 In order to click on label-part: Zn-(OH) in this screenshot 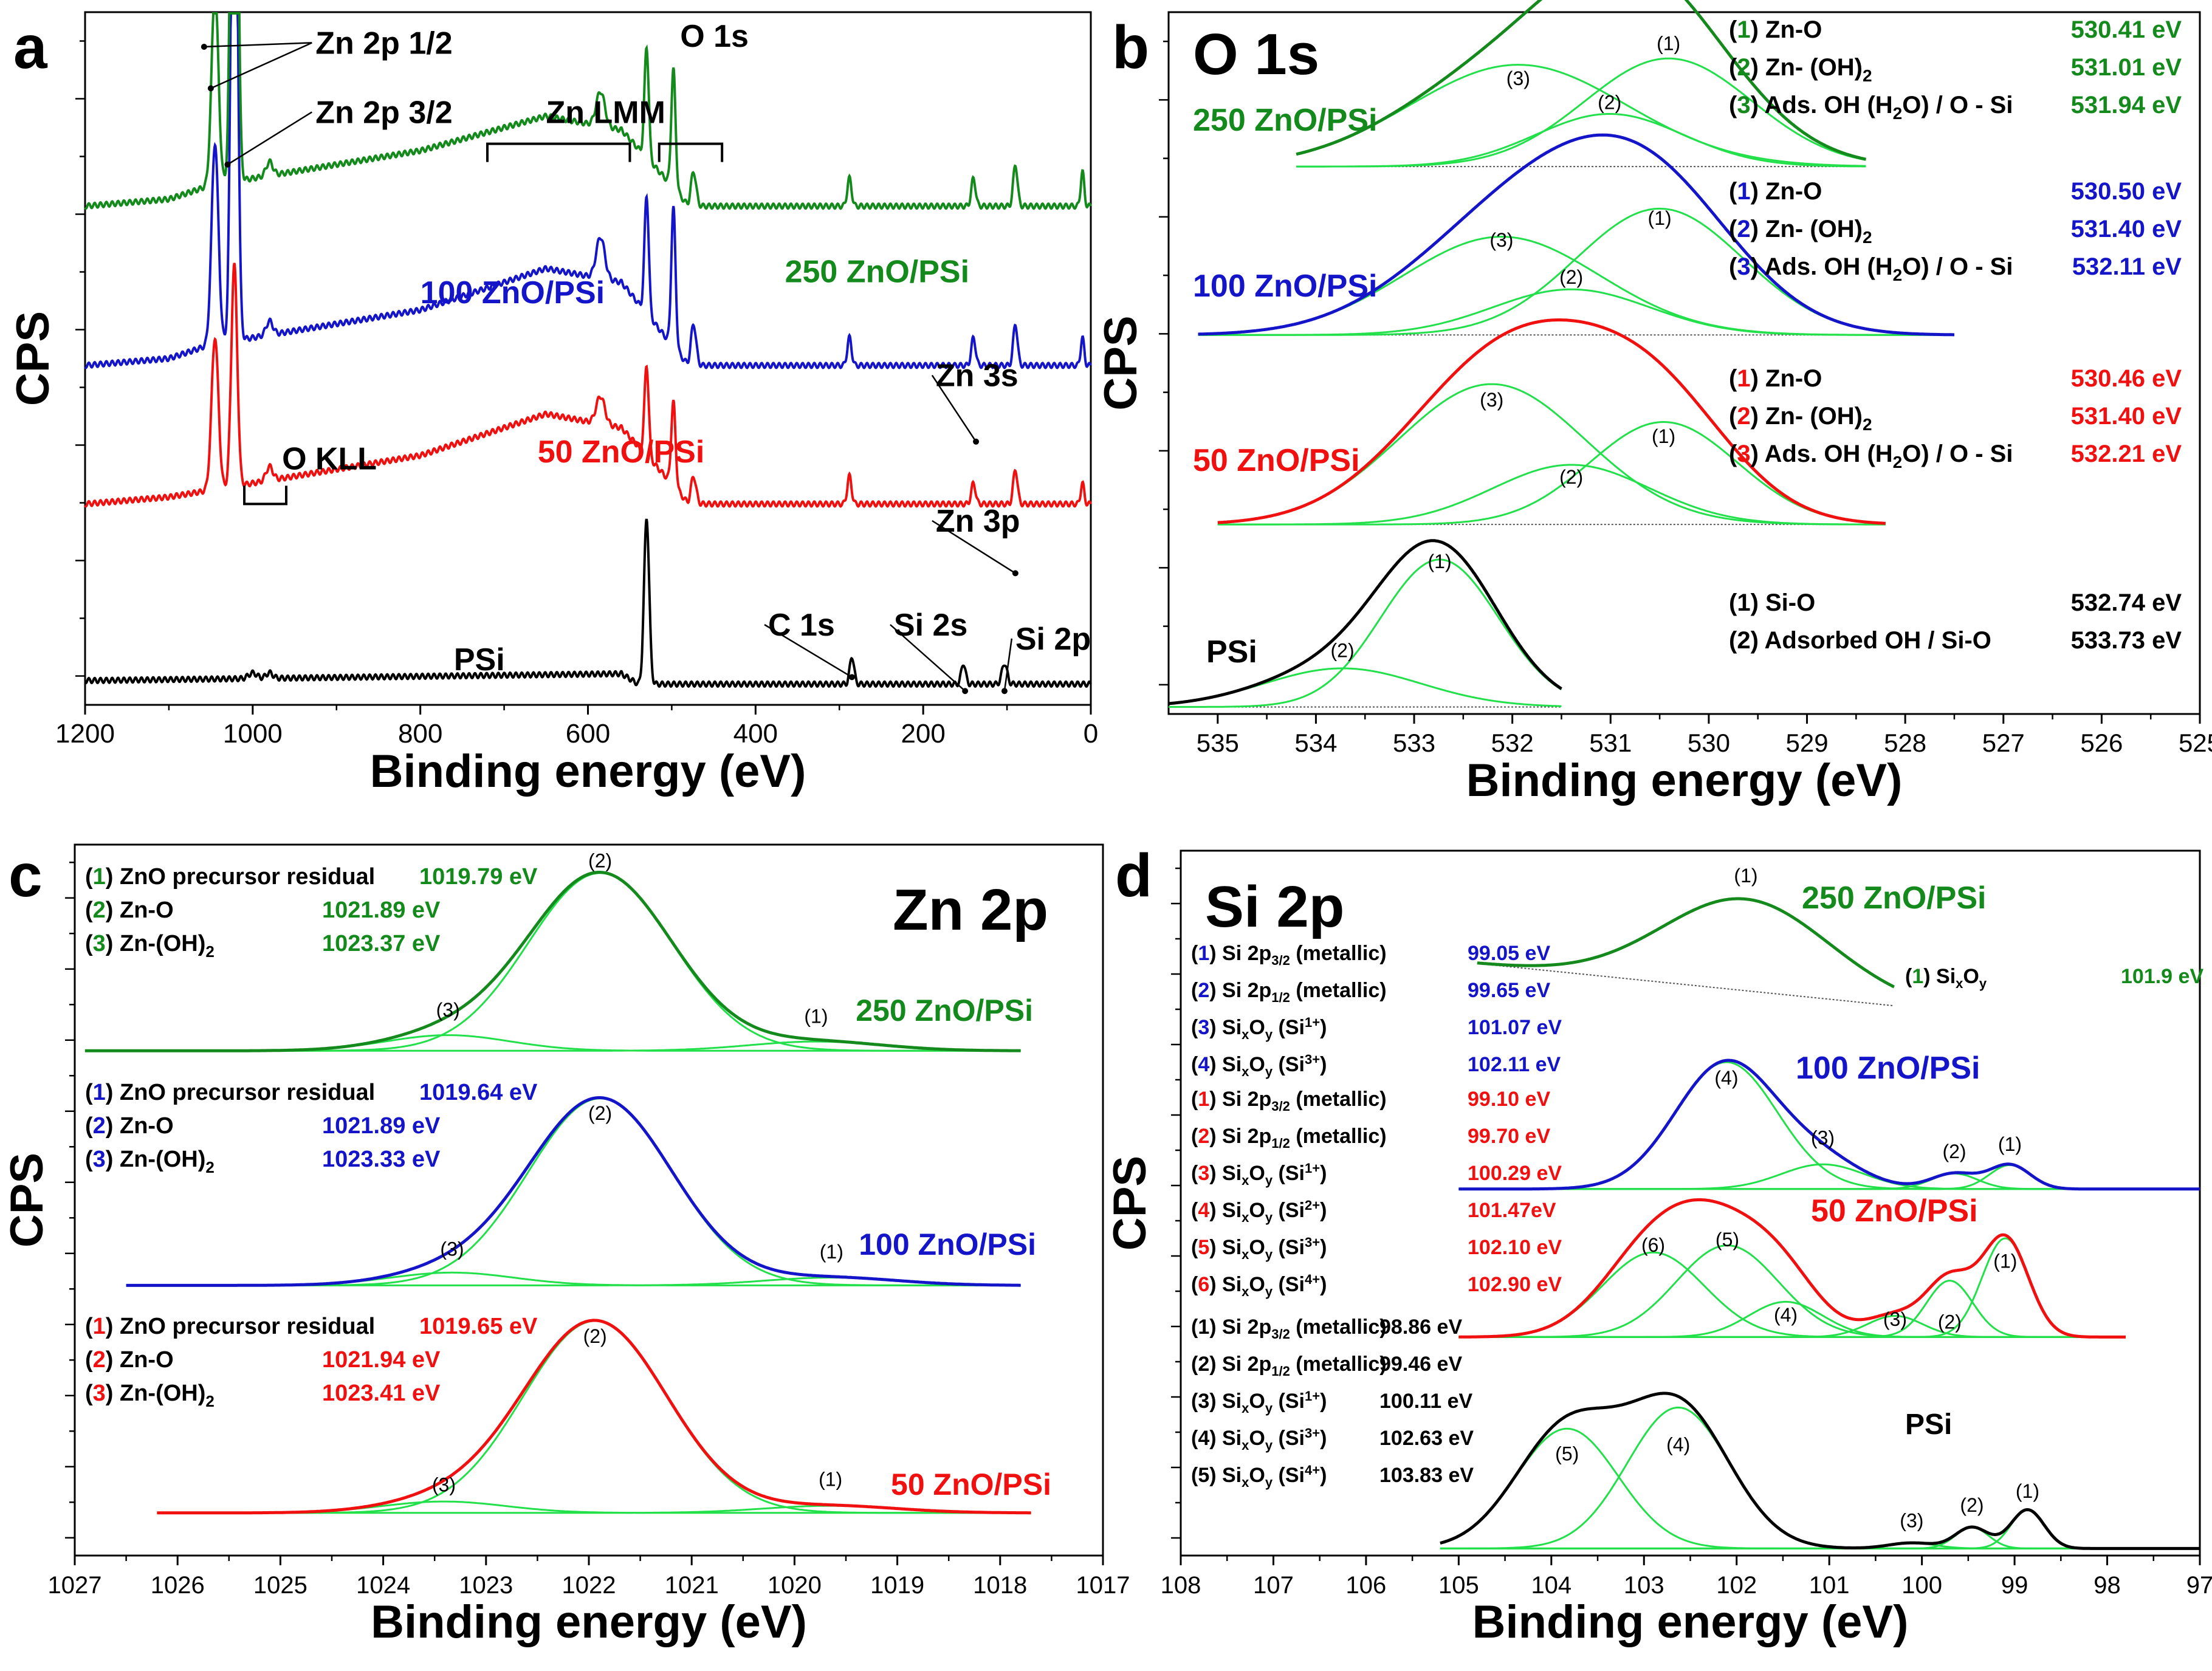, I will do `click(159, 943)`.